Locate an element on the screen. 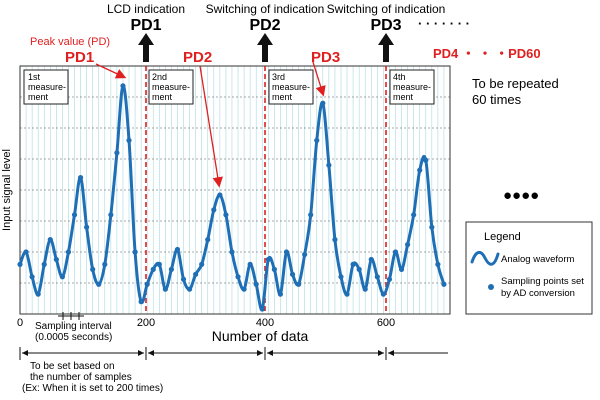  x-tick-0: 0 is located at coordinates (20, 323).